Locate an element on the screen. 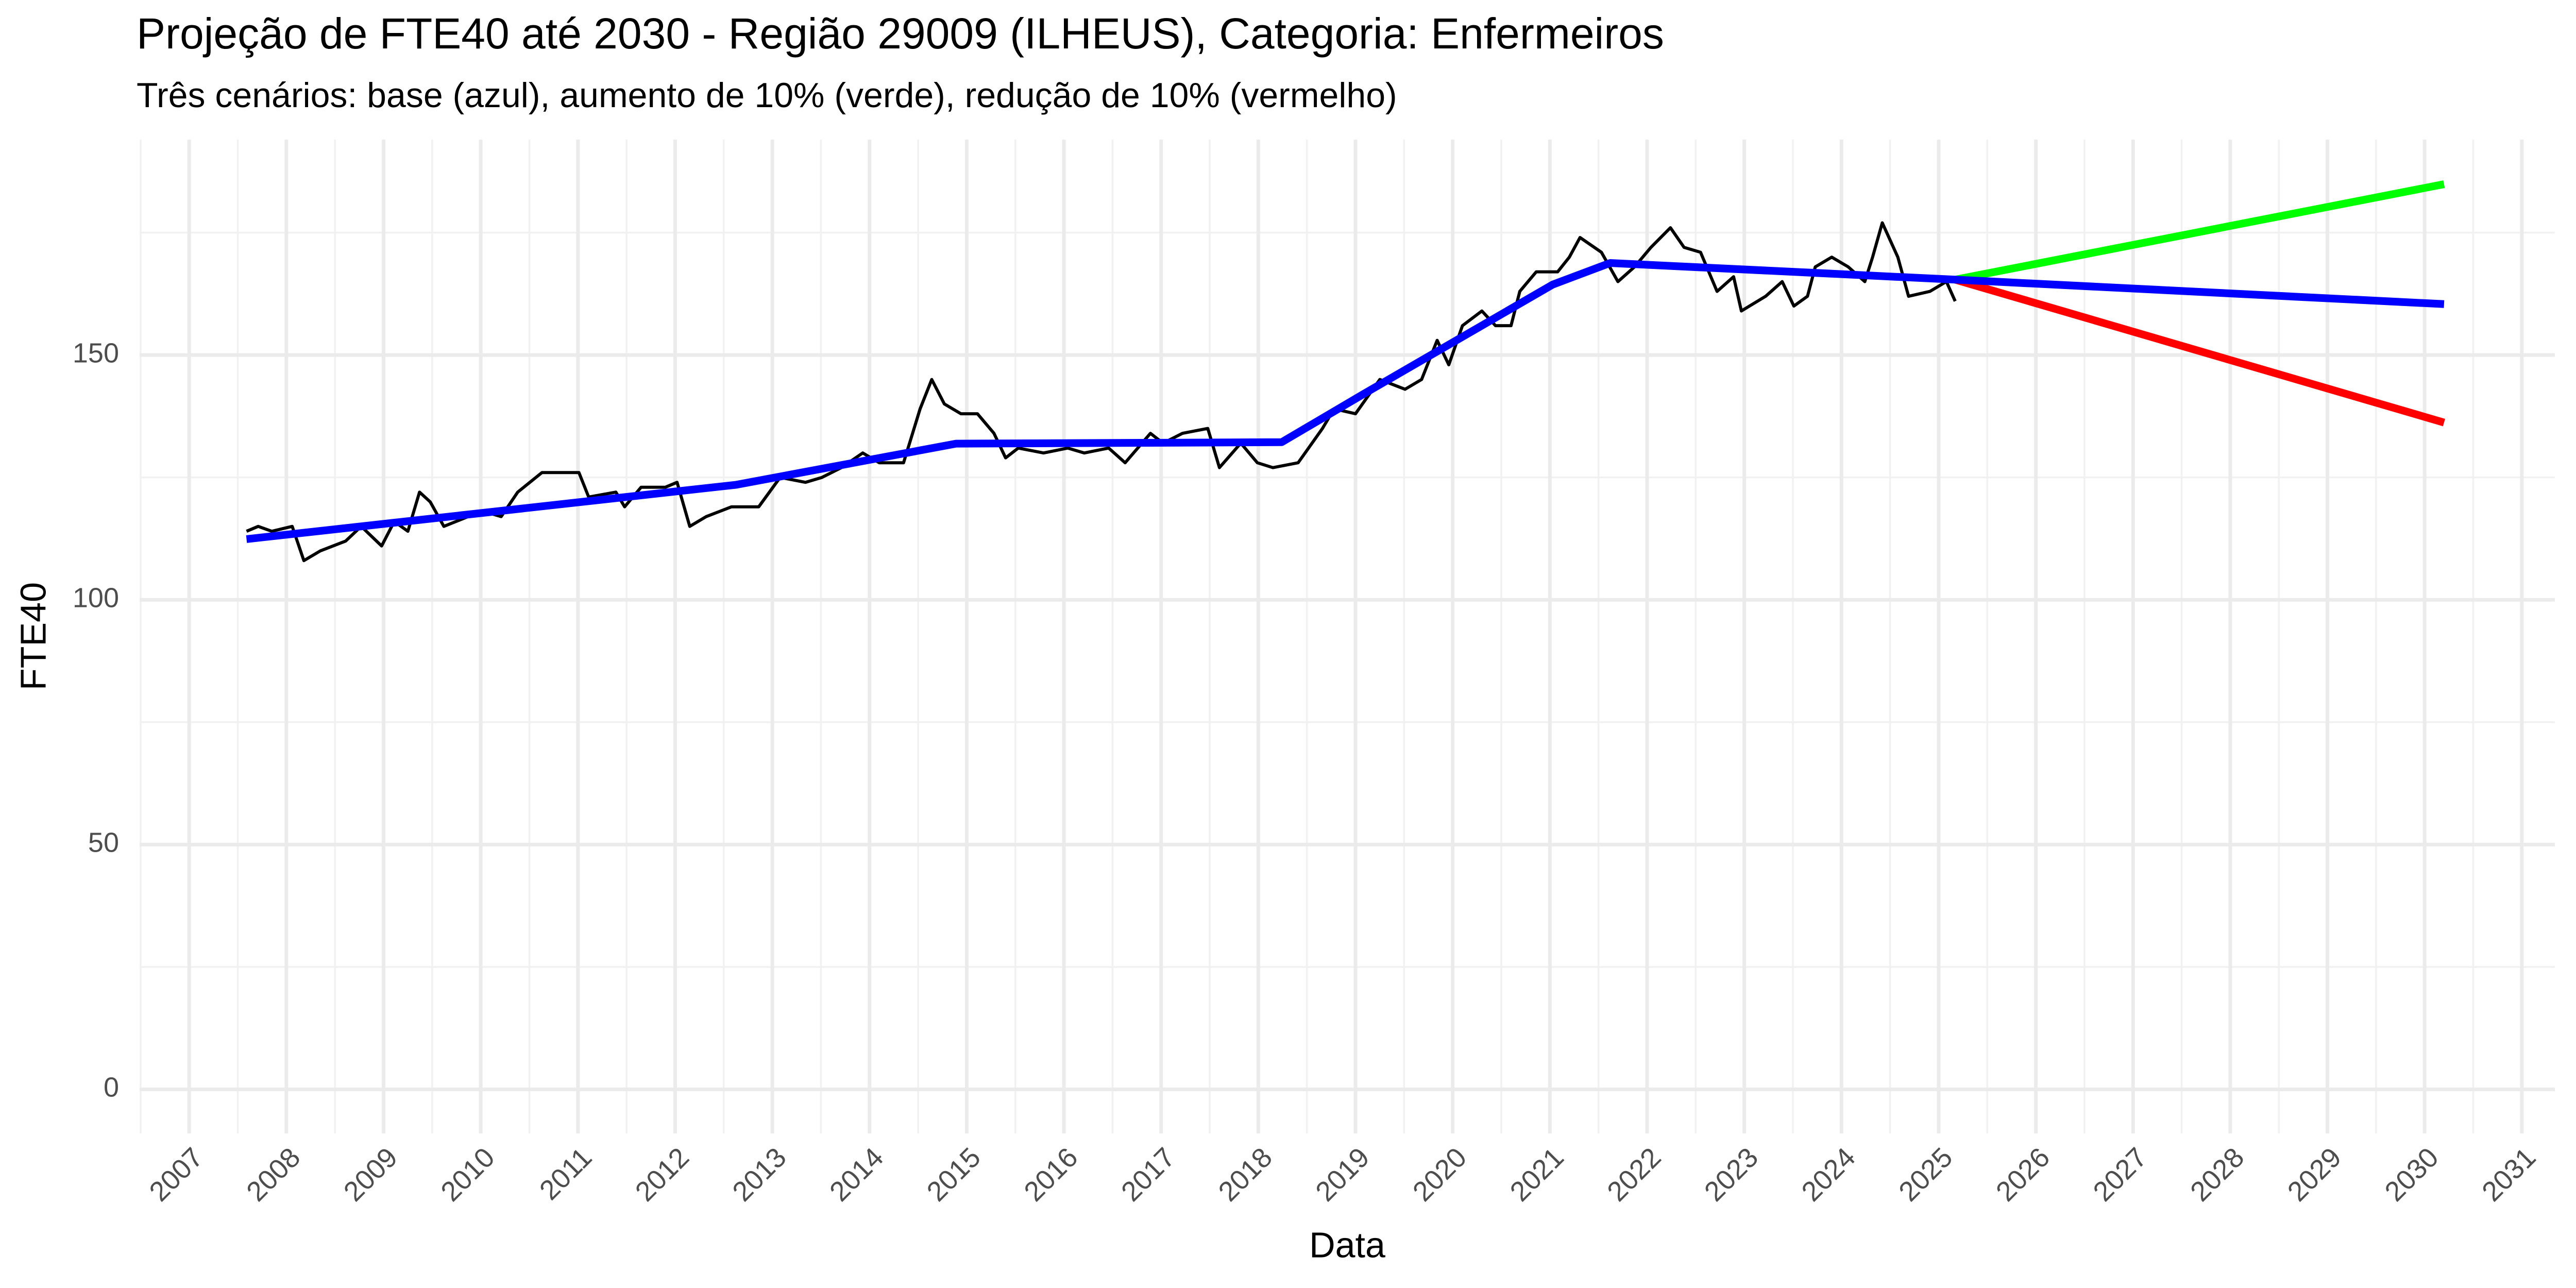  y-tick-label: 100 is located at coordinates (96, 597).